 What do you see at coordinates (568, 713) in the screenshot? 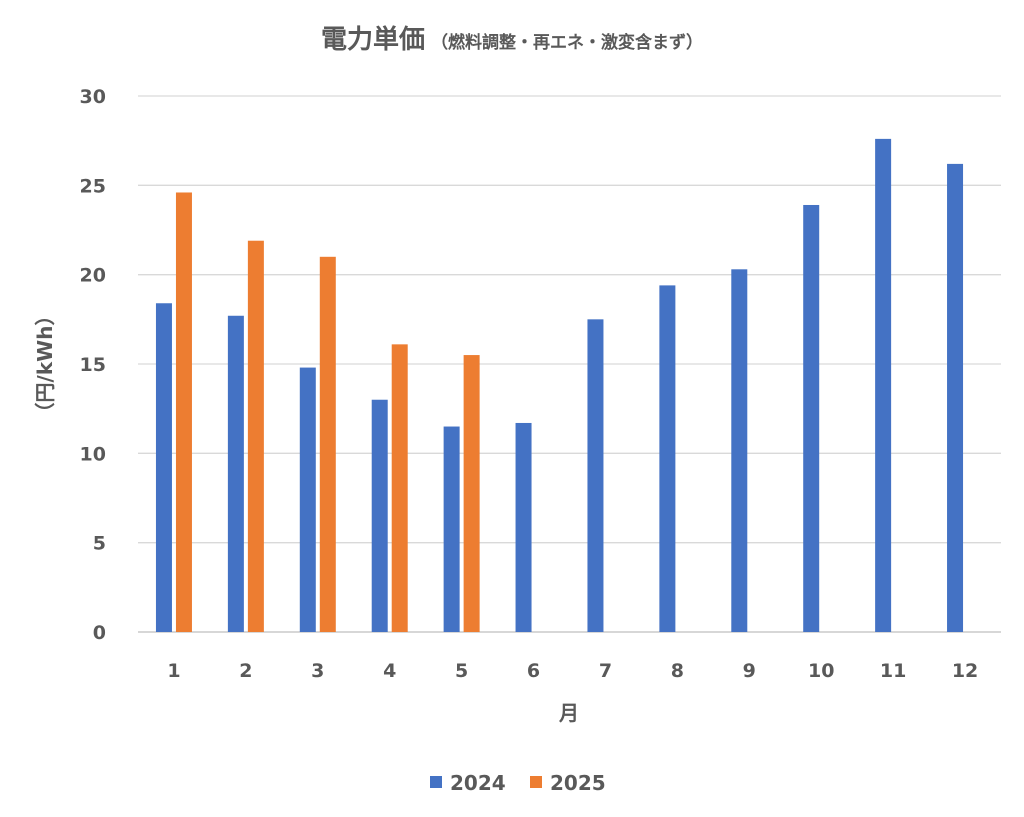
I see `x-axis-label: 月` at bounding box center [568, 713].